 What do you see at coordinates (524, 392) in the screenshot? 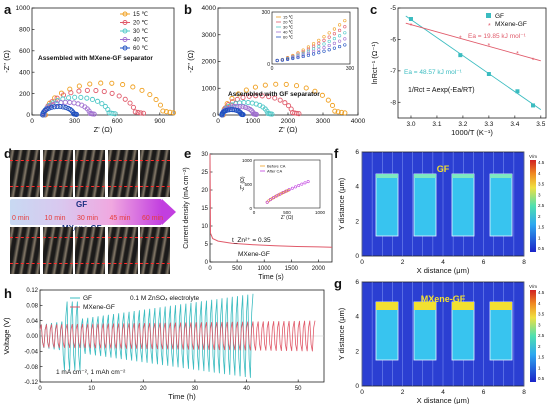
I see `x-tick-label: 8` at bounding box center [524, 392].